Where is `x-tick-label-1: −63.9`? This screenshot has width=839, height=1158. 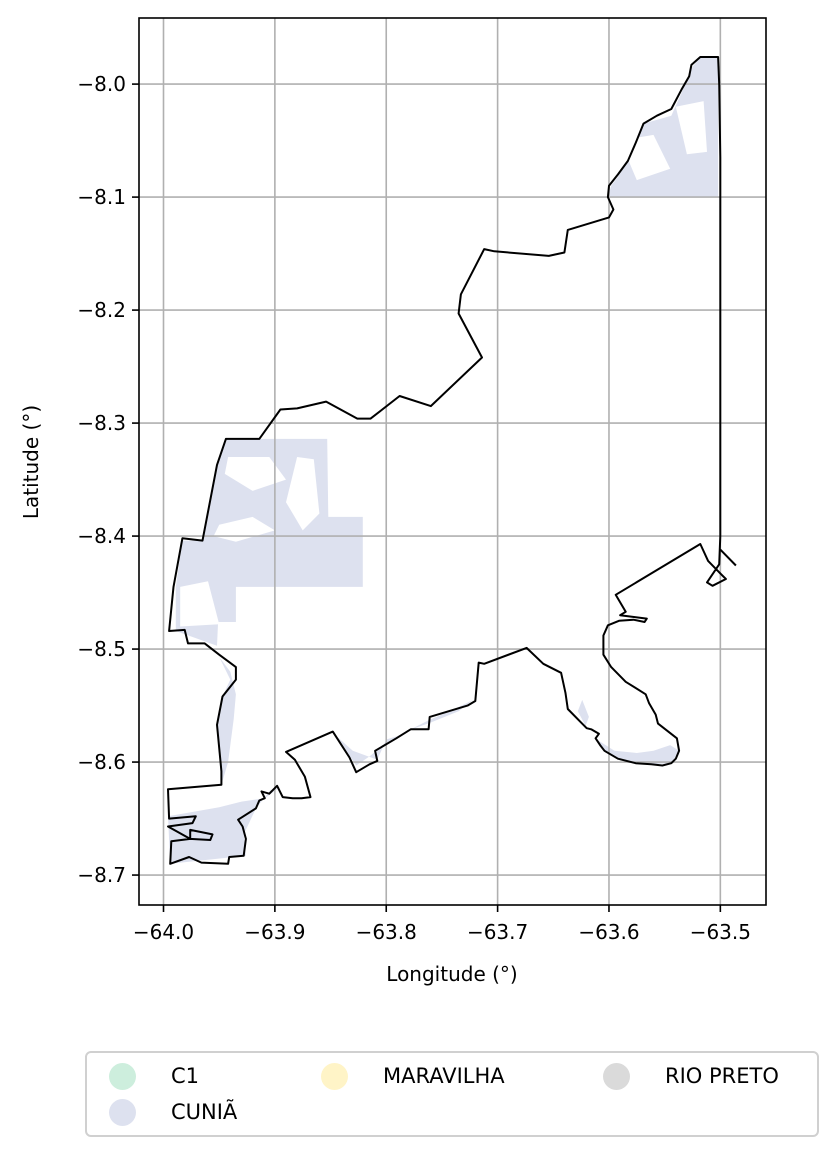
x-tick-label-1: −63.9 is located at coordinates (274, 932).